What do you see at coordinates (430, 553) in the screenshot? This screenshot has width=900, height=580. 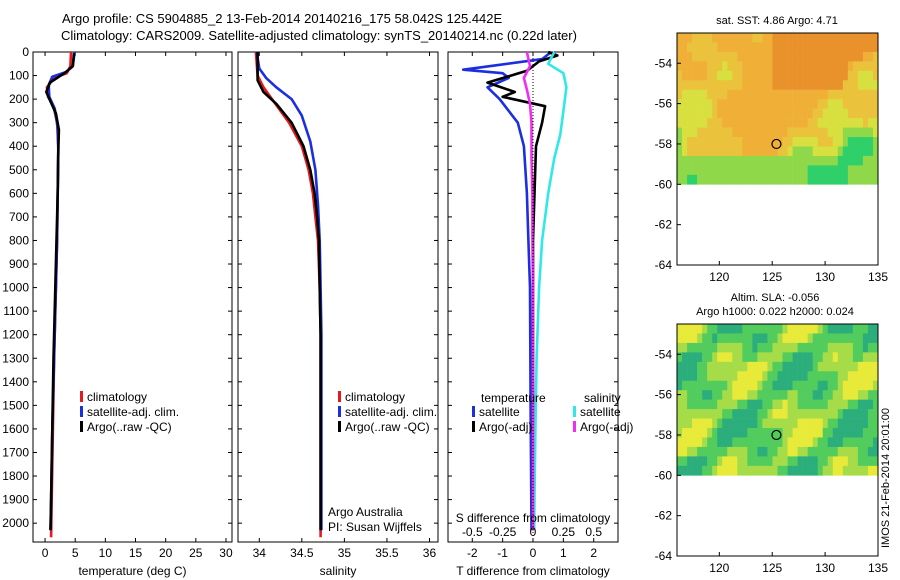 I see `salinity-xtick-label: 36` at bounding box center [430, 553].